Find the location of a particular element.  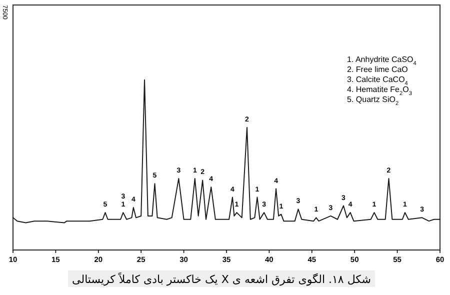

text: 2. Free lime CaO is located at coordinates (377, 69).